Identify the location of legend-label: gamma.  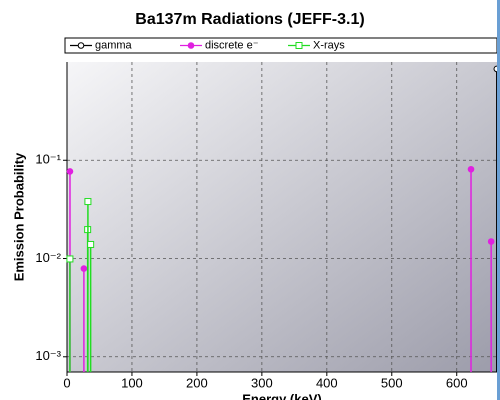
(114, 45).